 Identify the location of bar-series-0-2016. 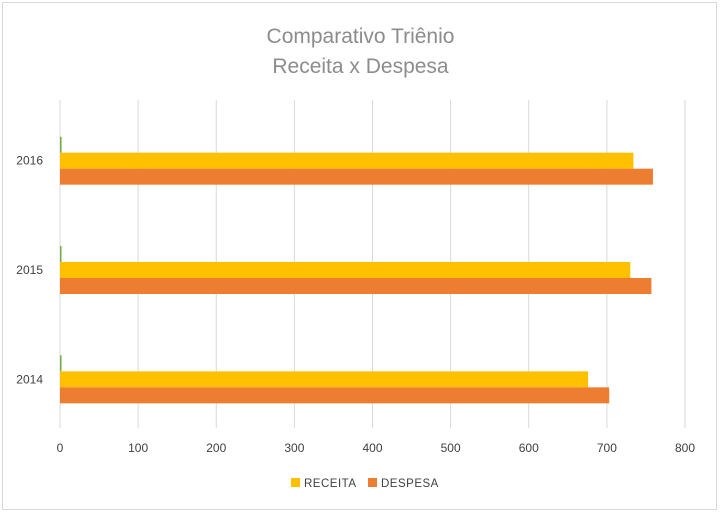
(61, 144).